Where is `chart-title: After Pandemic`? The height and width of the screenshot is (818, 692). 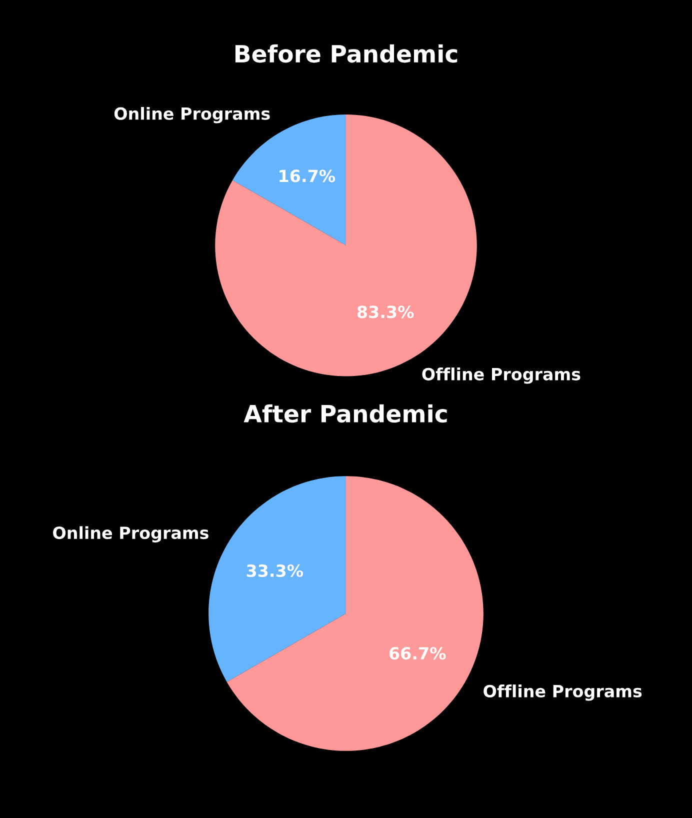
chart-title: After Pandemic is located at coordinates (345, 413).